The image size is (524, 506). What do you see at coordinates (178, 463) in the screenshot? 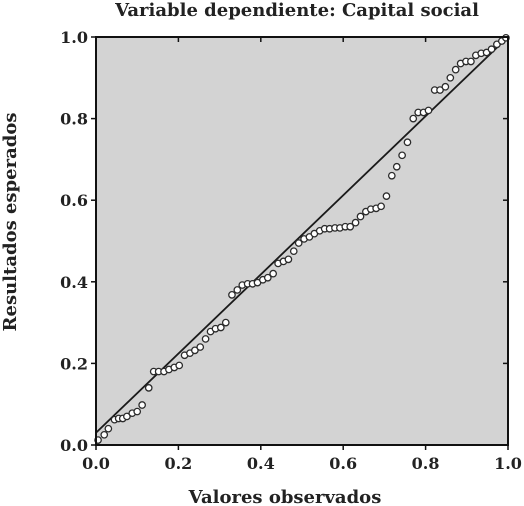
I see `x-tick-label: 0.2` at bounding box center [178, 463].